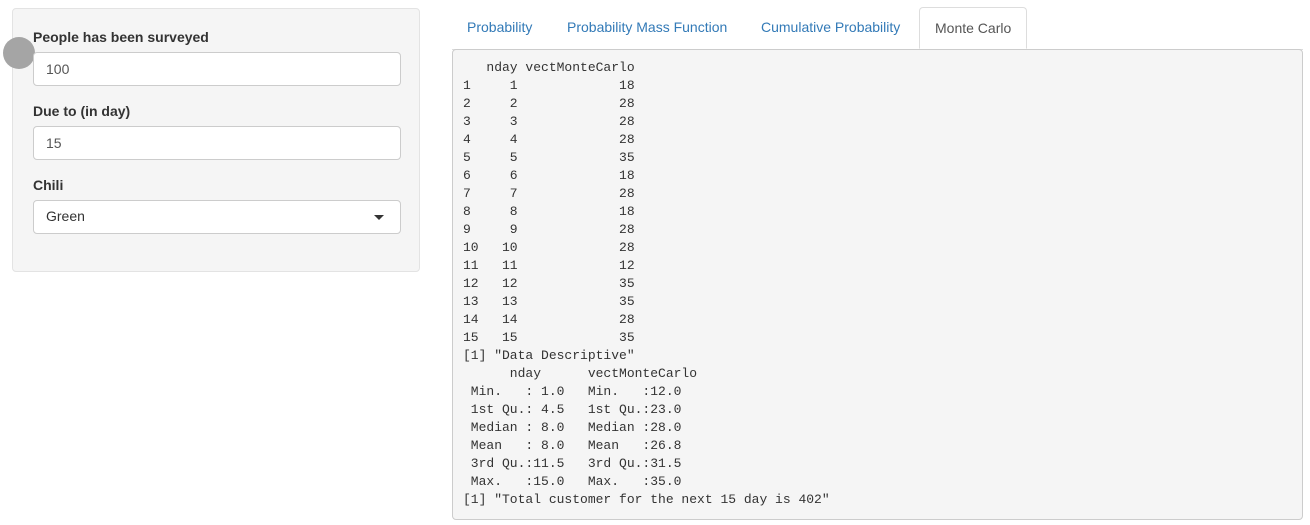  Describe the element at coordinates (549, 157) in the screenshot. I see `output-line: 5 5 35` at that location.